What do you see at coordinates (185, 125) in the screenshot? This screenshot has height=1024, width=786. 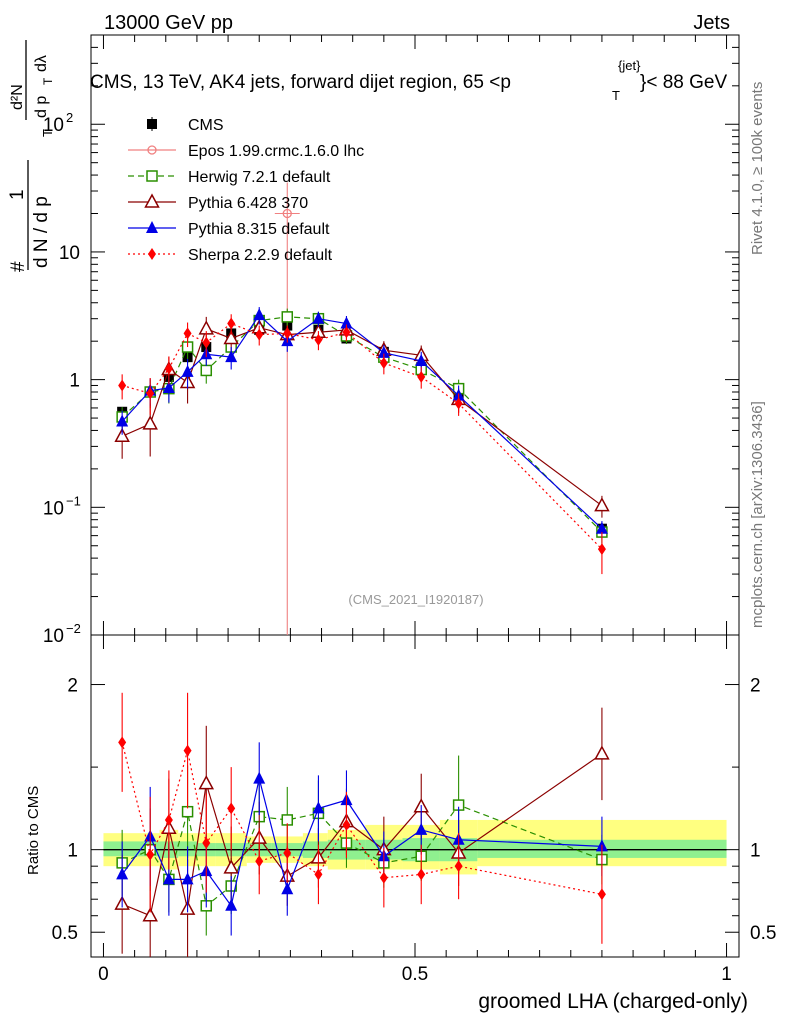 I see `legend-entry-cms: CMS` at bounding box center [185, 125].